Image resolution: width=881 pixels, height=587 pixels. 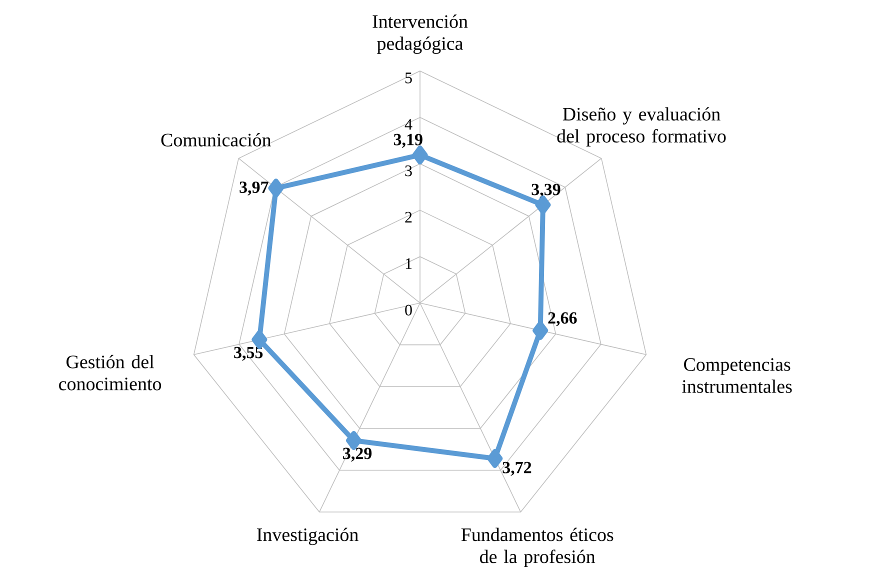 I want to click on y-tick-label: 4, so click(x=408, y=124).